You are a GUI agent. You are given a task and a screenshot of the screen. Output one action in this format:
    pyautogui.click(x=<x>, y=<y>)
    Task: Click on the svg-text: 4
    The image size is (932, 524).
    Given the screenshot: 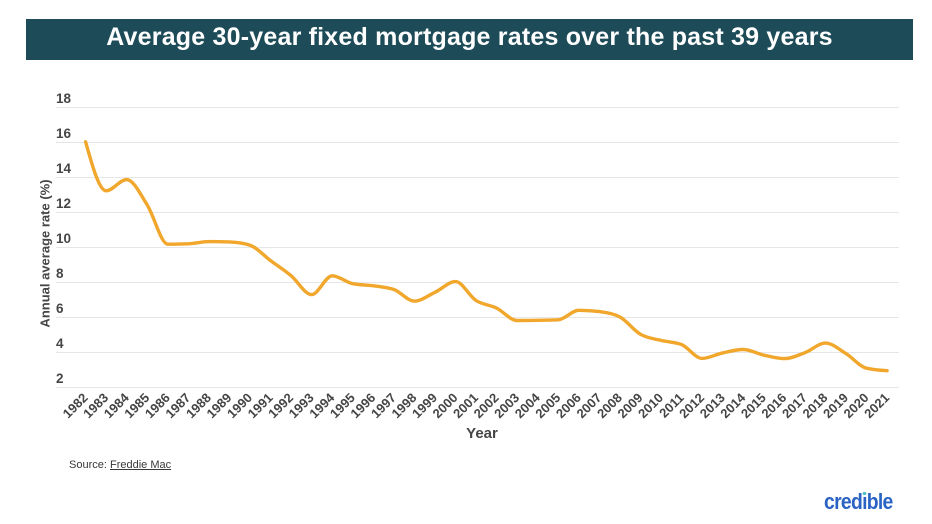 What is the action you would take?
    pyautogui.click(x=60, y=343)
    